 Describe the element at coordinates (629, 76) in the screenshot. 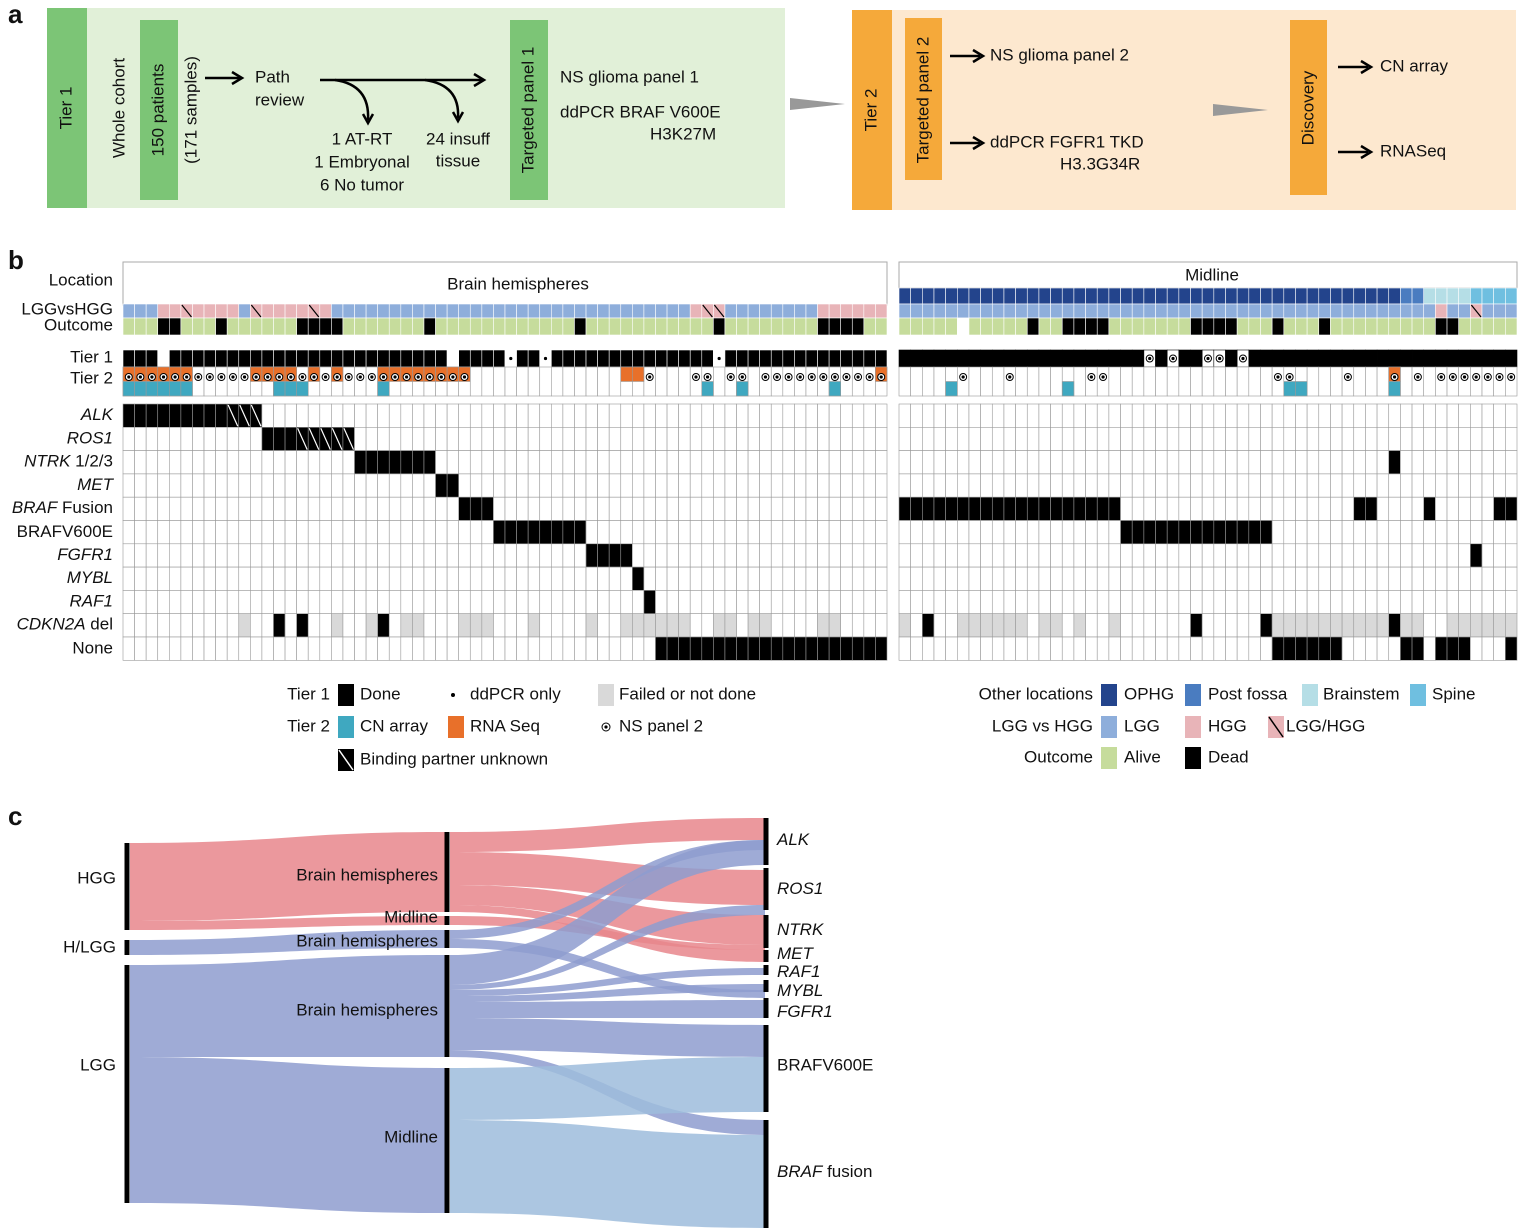

I see `assay-label: NS glioma panel 1` at that location.